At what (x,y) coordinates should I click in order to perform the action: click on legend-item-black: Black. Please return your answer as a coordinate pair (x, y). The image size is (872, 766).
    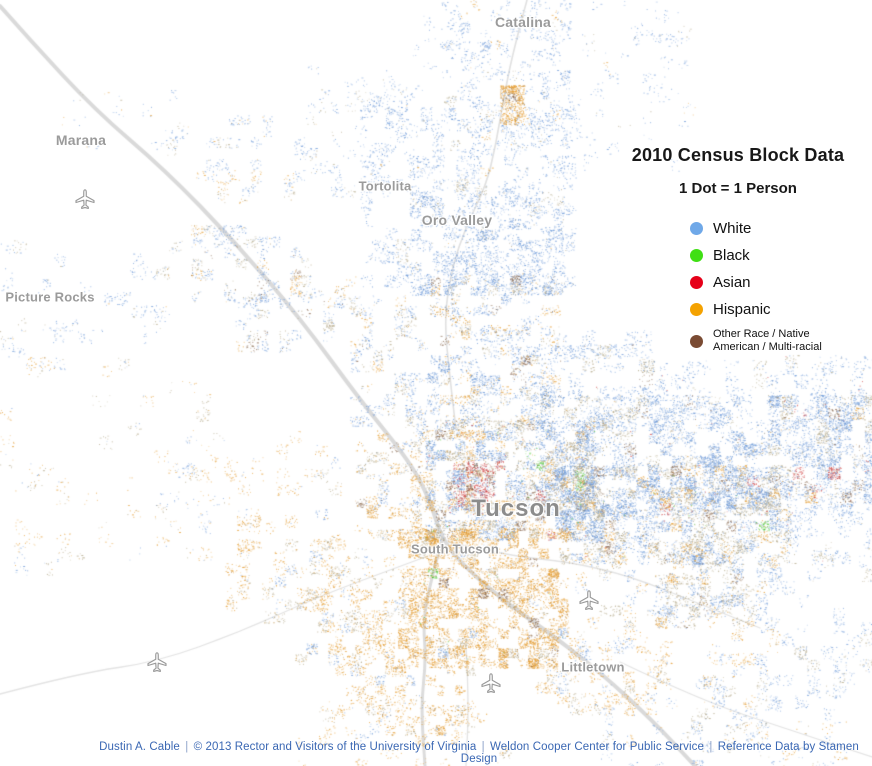
    Looking at the image, I should click on (738, 255).